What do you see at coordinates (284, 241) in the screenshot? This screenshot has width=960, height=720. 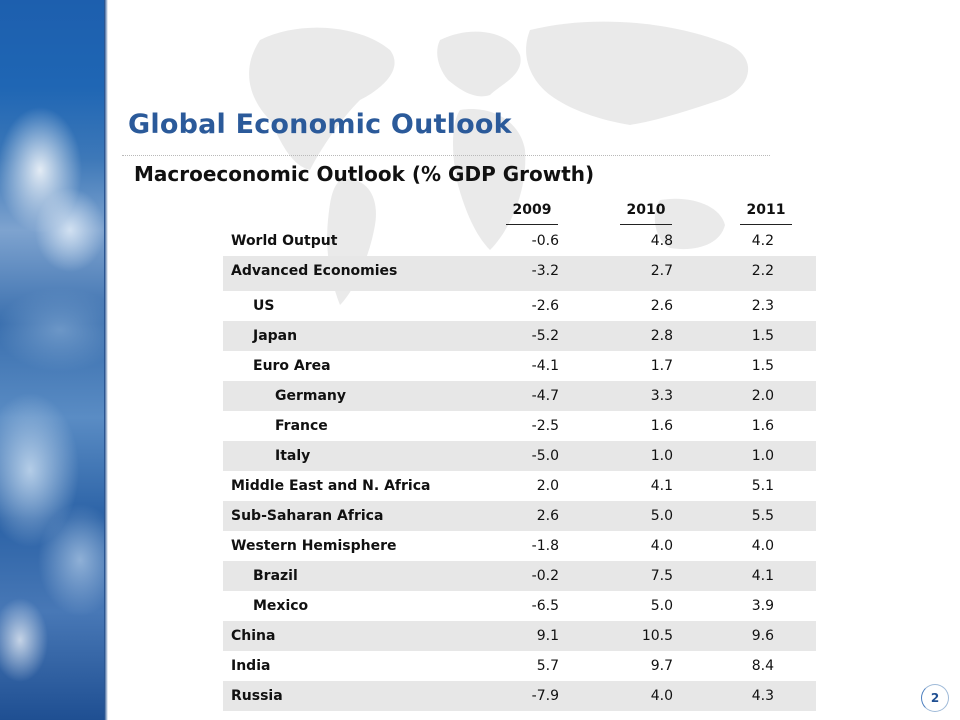 I see `row-label: World Output` at bounding box center [284, 241].